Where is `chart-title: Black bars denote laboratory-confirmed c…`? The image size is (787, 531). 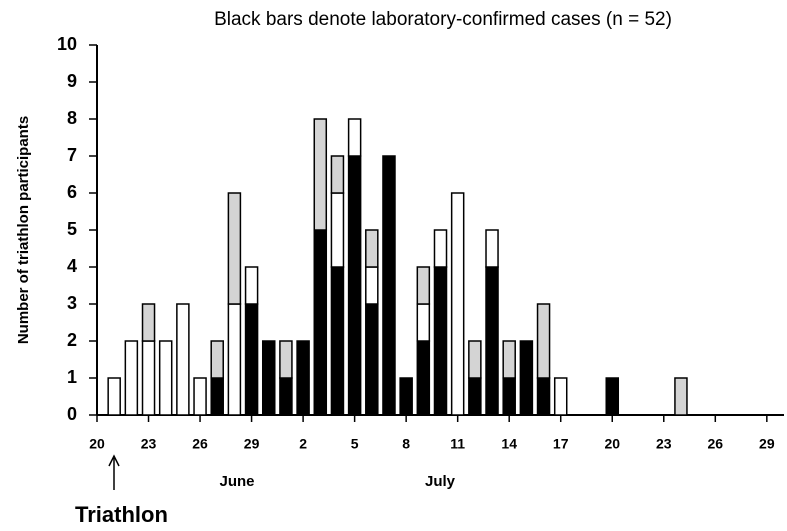
chart-title: Black bars denote laboratory-confirmed c… is located at coordinates (443, 19).